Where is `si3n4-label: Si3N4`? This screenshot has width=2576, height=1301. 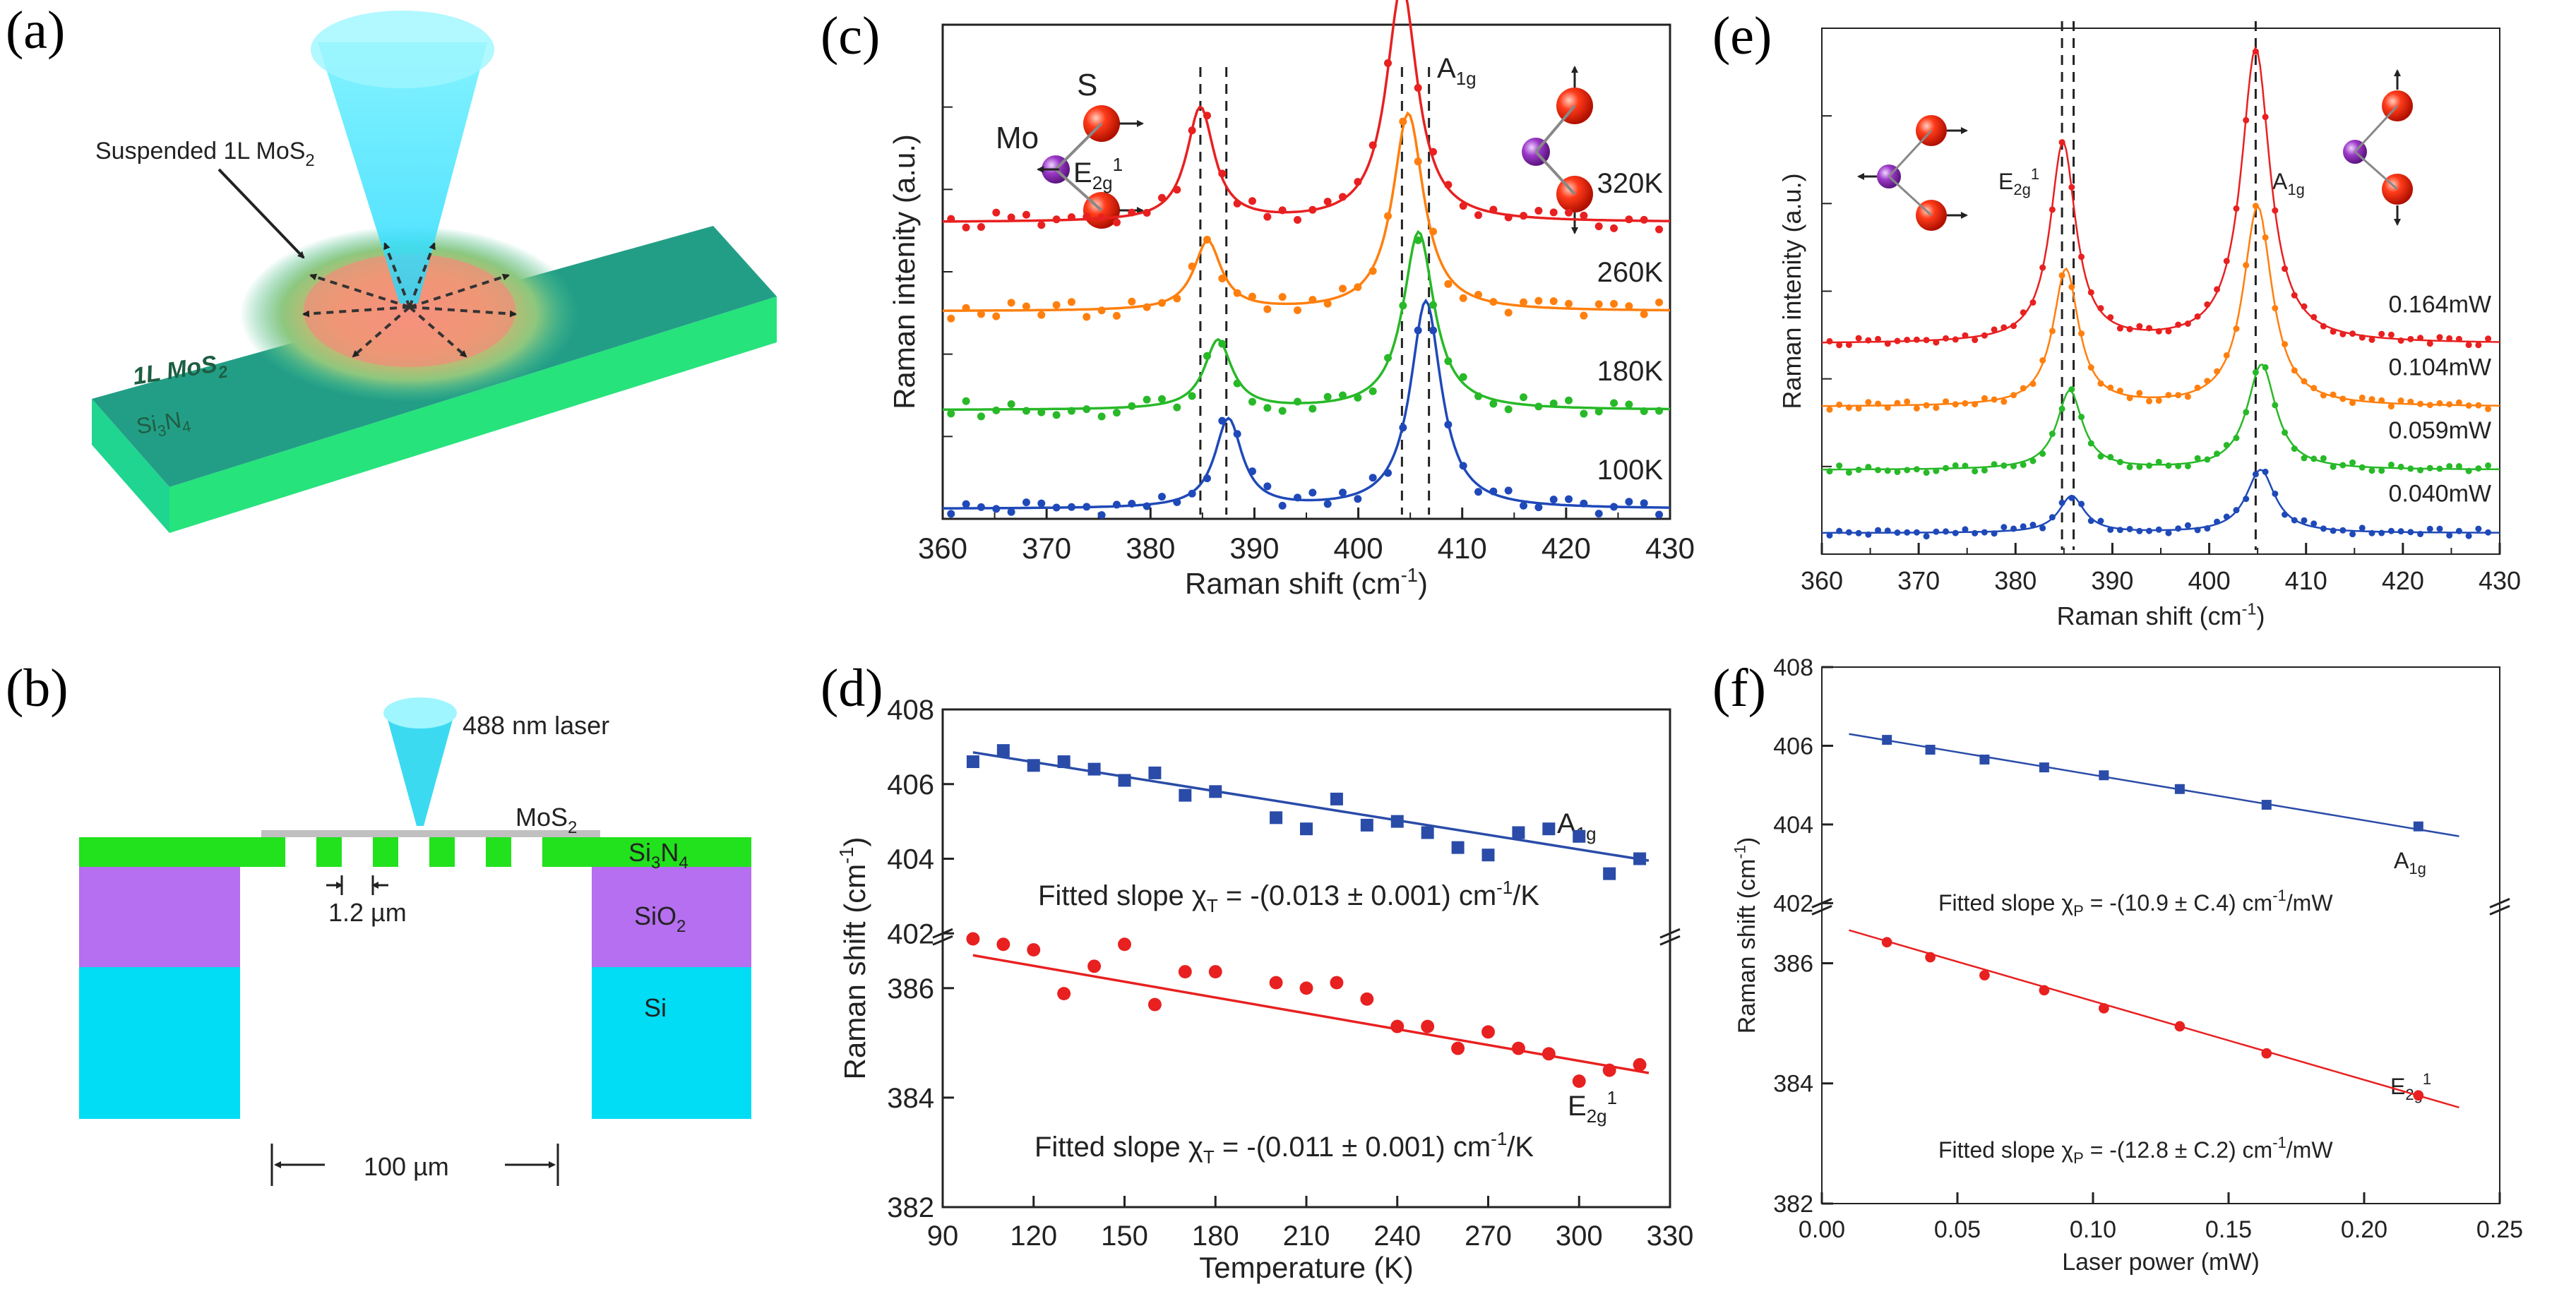 si3n4-label: Si3N4 is located at coordinates (658, 855).